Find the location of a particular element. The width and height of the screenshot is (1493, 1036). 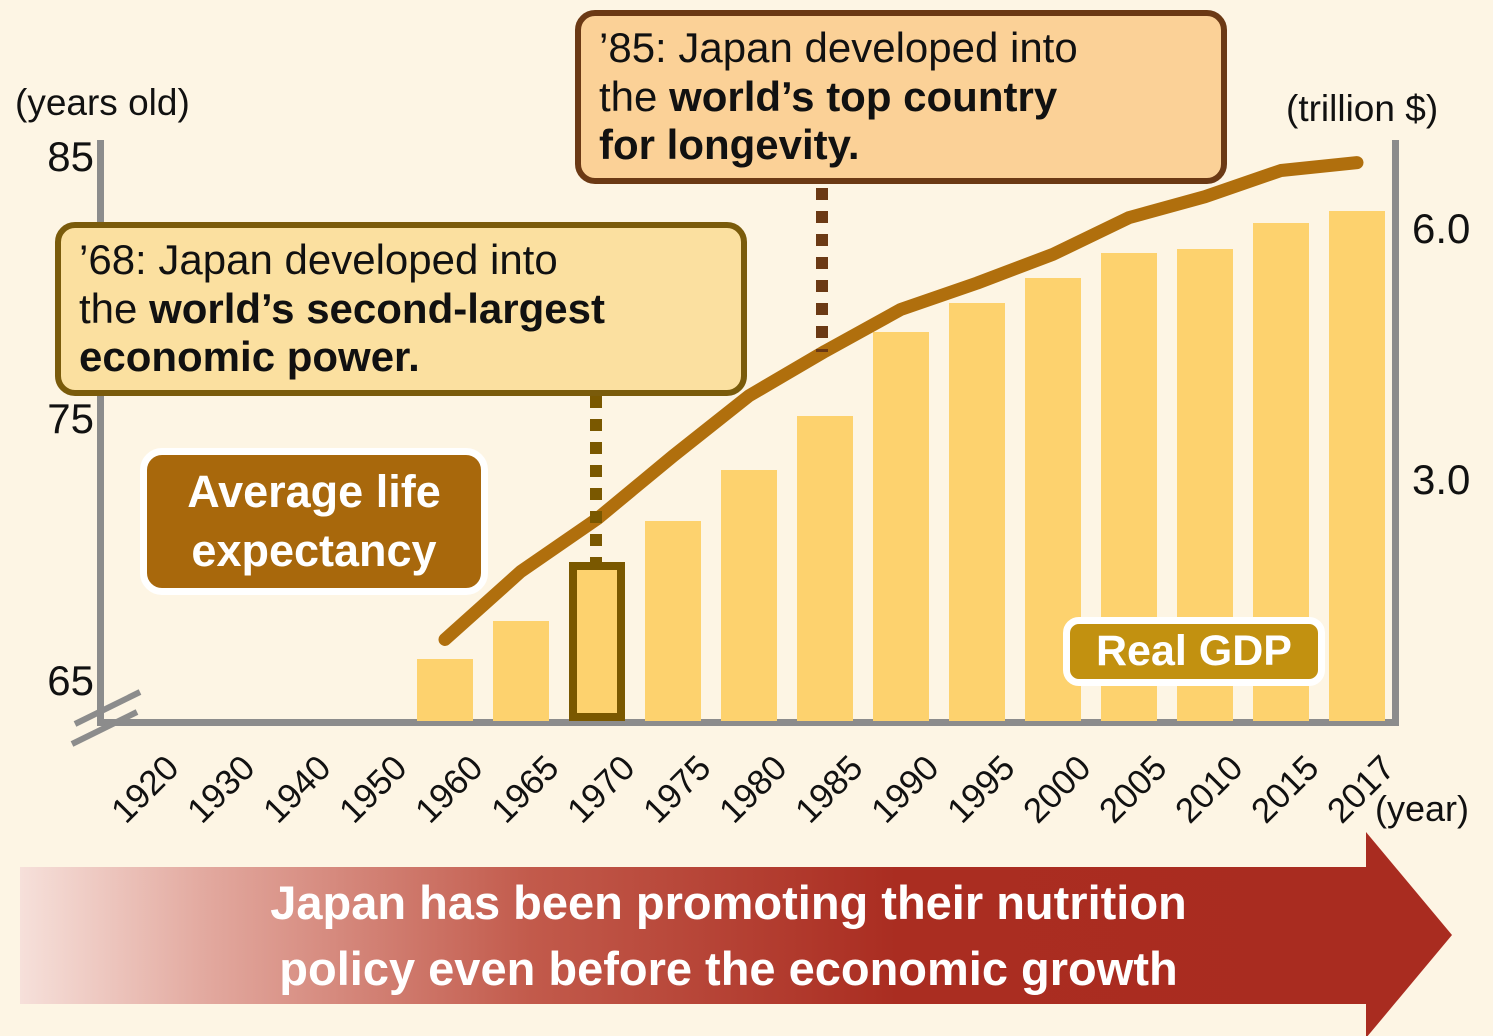

real-gdp-legend-badge: Real GDP is located at coordinates (1194, 651).